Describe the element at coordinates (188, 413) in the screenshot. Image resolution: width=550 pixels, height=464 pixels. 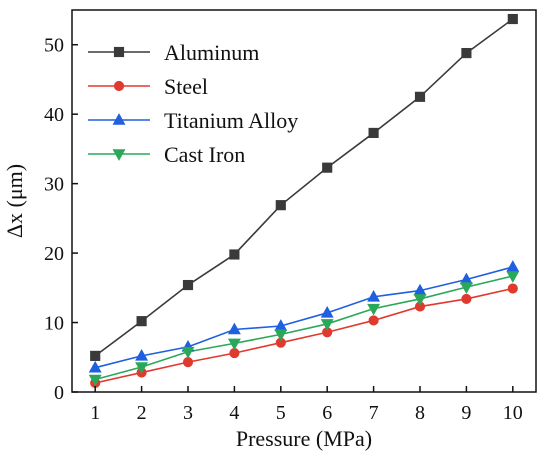
I see `x-tick-label: 3` at that location.